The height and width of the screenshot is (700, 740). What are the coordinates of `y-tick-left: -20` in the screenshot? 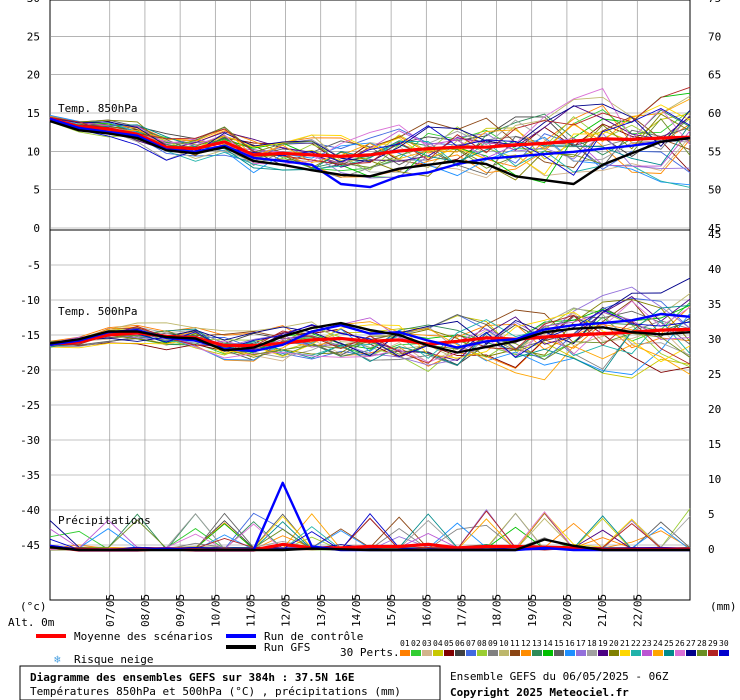 It's located at (30, 370).